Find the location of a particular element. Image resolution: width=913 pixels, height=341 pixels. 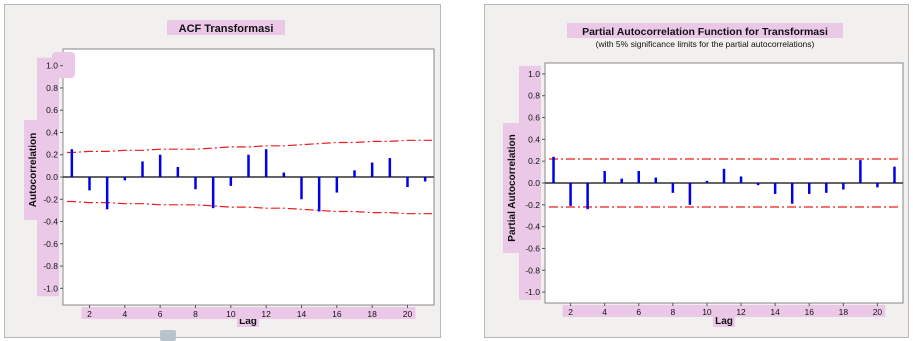

acf-ytick-label: 0.2 is located at coordinates (52, 155).